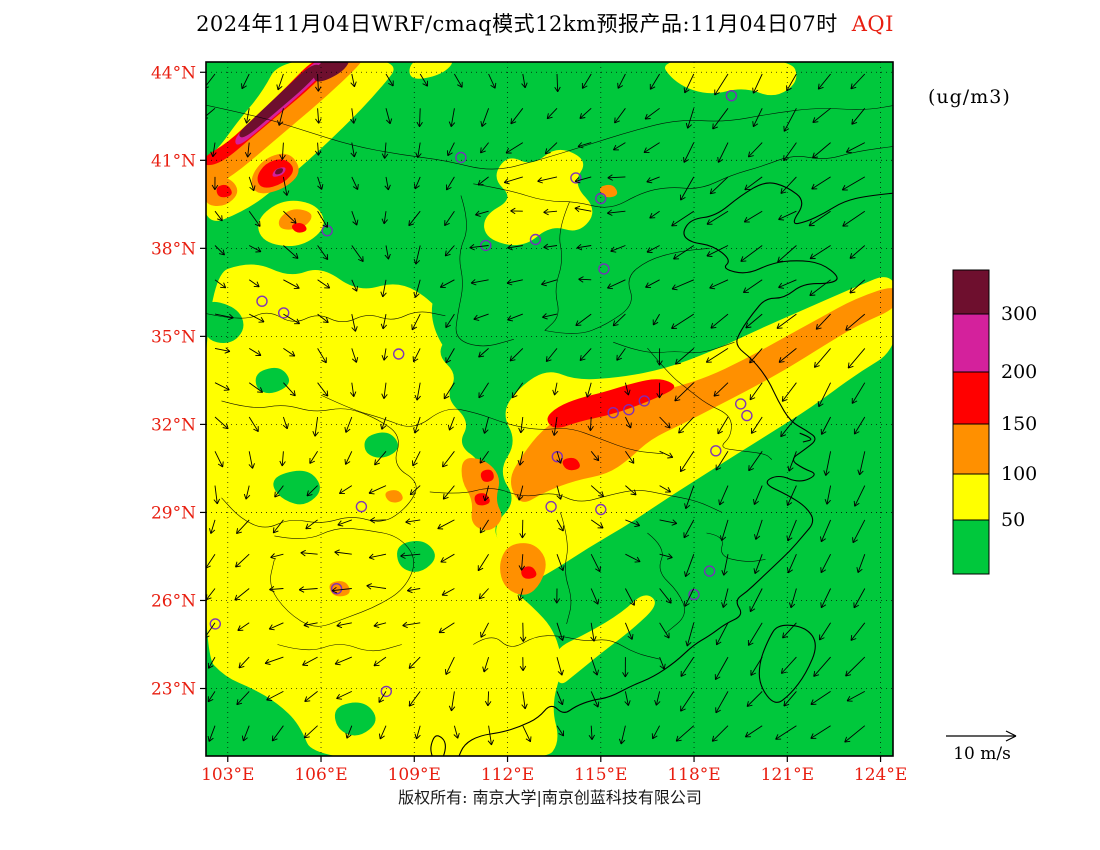 The height and width of the screenshot is (850, 1100). Describe the element at coordinates (507, 775) in the screenshot. I see `x-axis-tick-label: 112°E` at that location.